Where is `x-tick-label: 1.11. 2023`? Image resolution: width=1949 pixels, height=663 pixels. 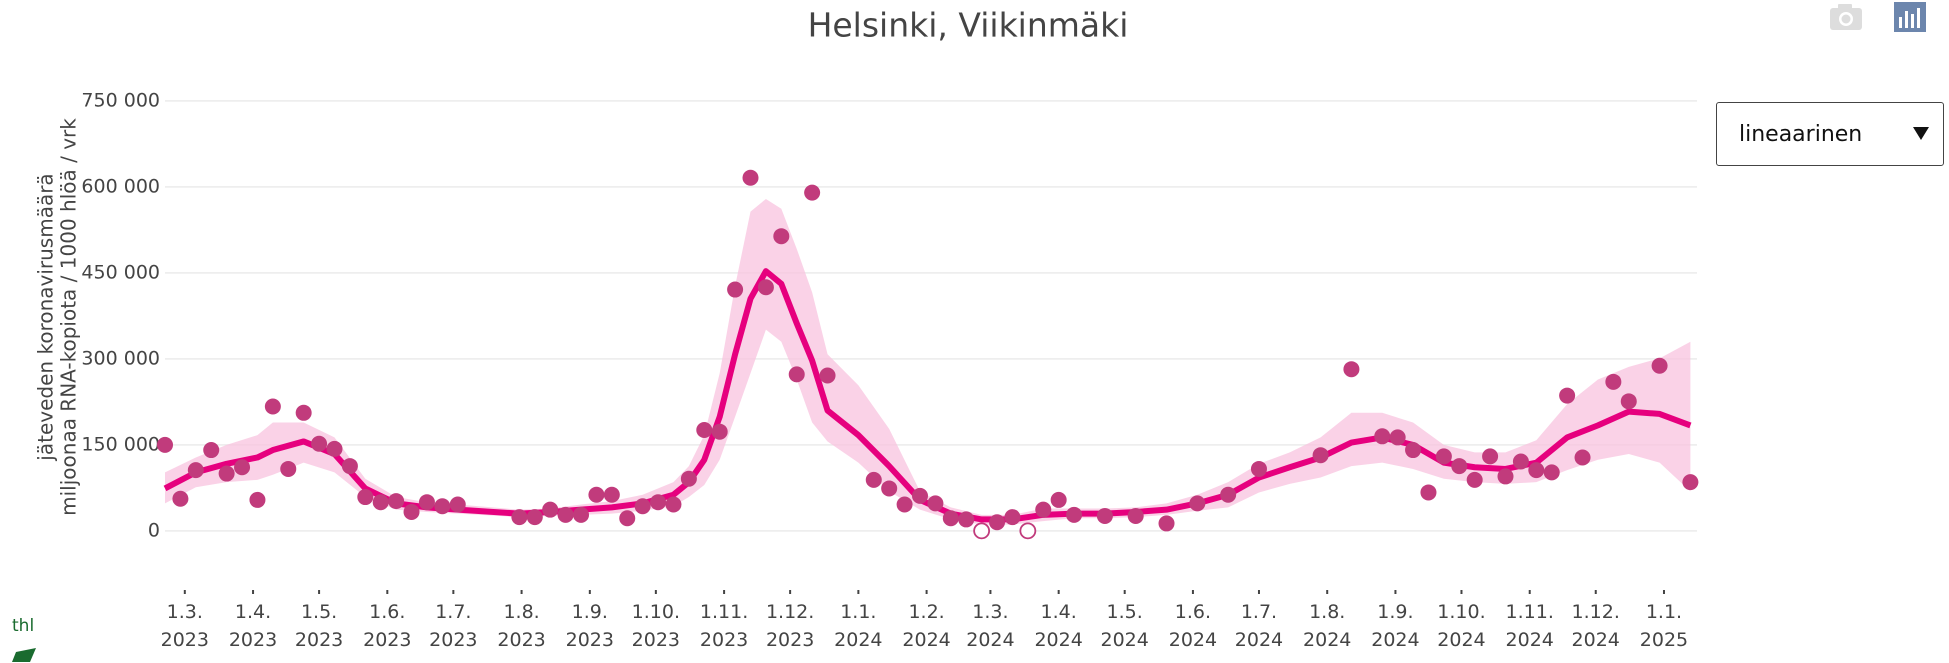
x-tick-label: 1.11. 2023 is located at coordinates (724, 626).